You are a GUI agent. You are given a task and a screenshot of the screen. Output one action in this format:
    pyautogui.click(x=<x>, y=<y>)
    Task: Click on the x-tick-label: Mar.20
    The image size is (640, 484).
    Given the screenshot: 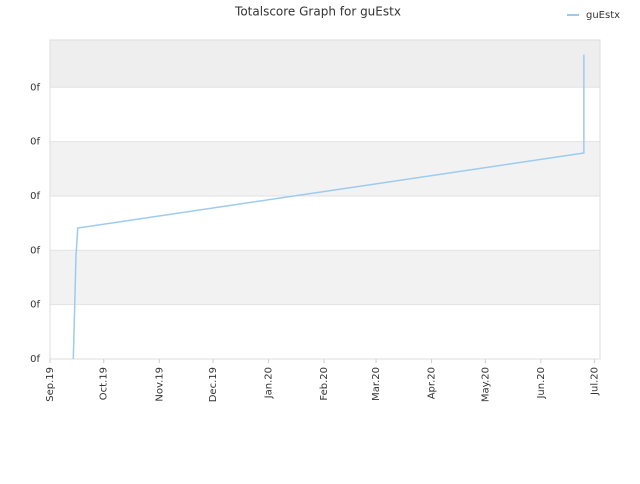 What is the action you would take?
    pyautogui.click(x=376, y=384)
    